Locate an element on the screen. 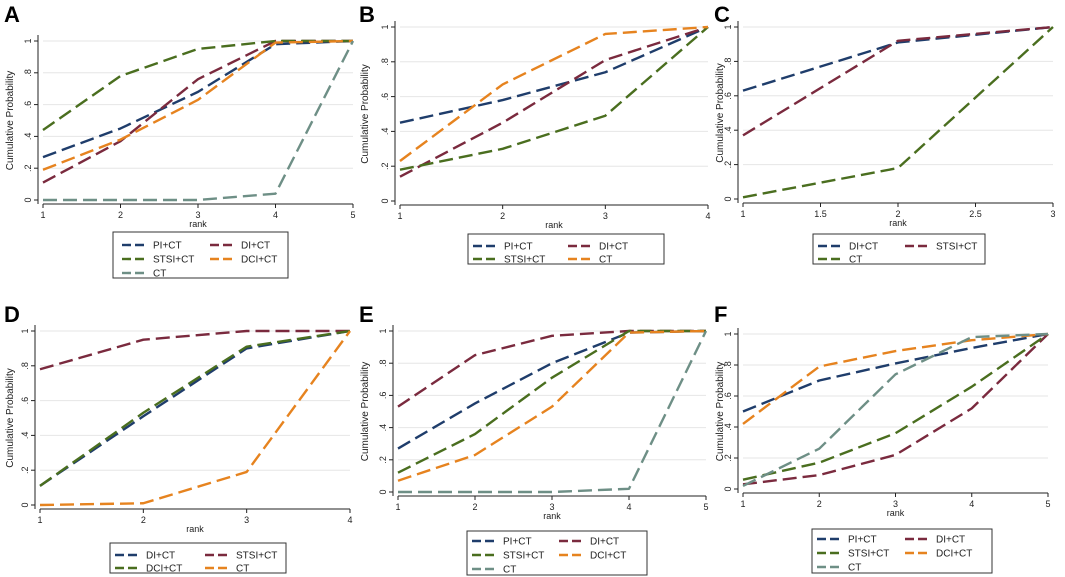  panel-label: A is located at coordinates (12, 14).